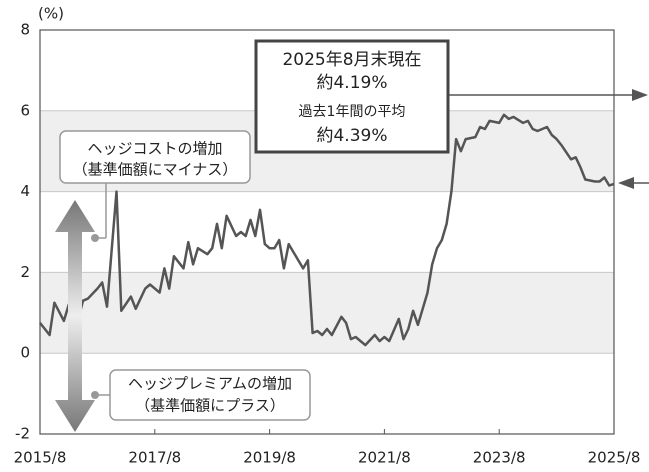  What do you see at coordinates (351, 83) in the screenshot?
I see `info-text: 約4.19%` at bounding box center [351, 83].